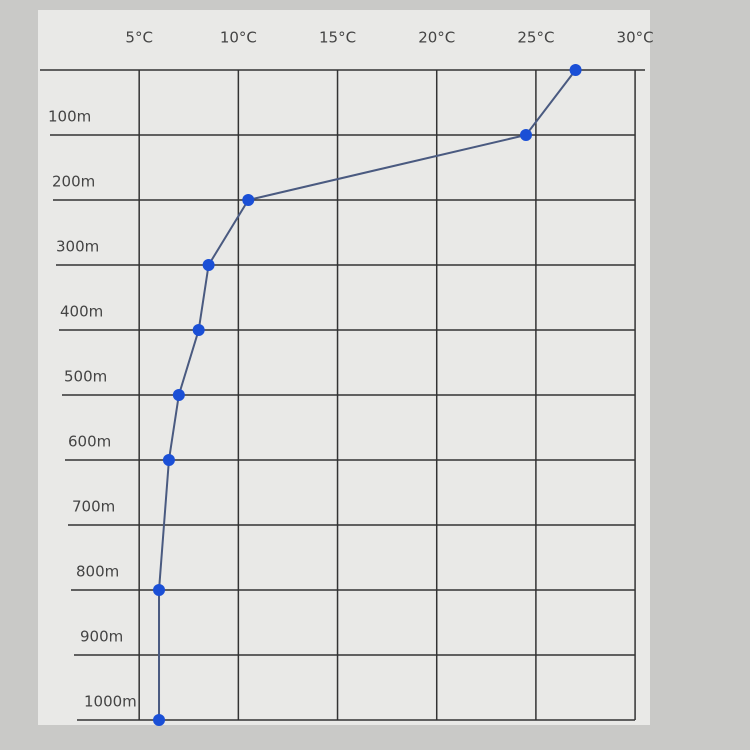 This screenshot has height=750, width=750. I want to click on y-tick-label: 800m, so click(97, 572).